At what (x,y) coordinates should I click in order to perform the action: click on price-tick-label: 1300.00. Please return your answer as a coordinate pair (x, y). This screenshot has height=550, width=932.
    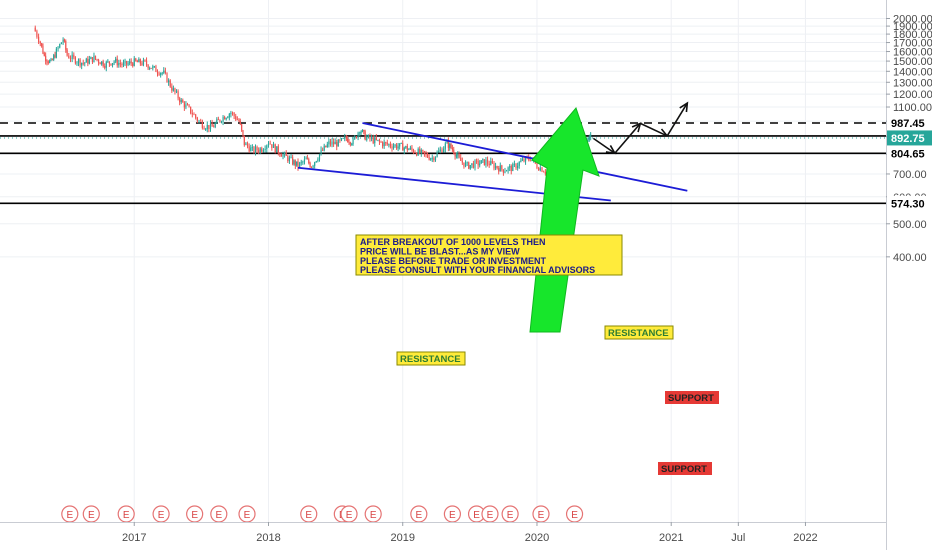
    Looking at the image, I should click on (912, 83).